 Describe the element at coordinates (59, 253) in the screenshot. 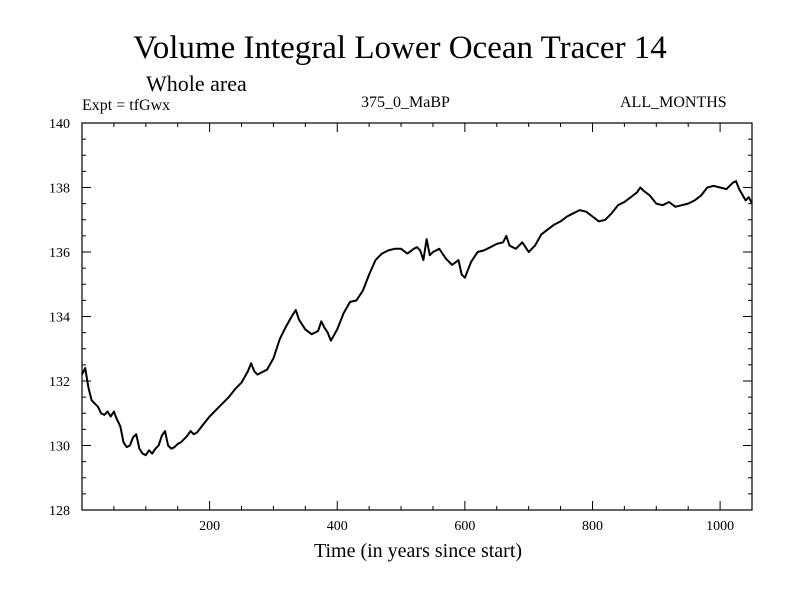

I see `y-tick-label: 136` at that location.